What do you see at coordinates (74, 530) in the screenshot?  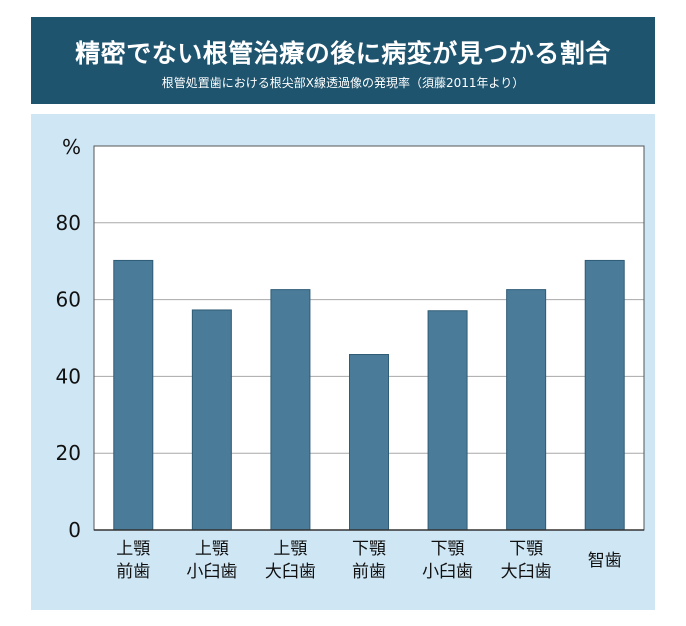 I see `y-tick-label: 0` at bounding box center [74, 530].